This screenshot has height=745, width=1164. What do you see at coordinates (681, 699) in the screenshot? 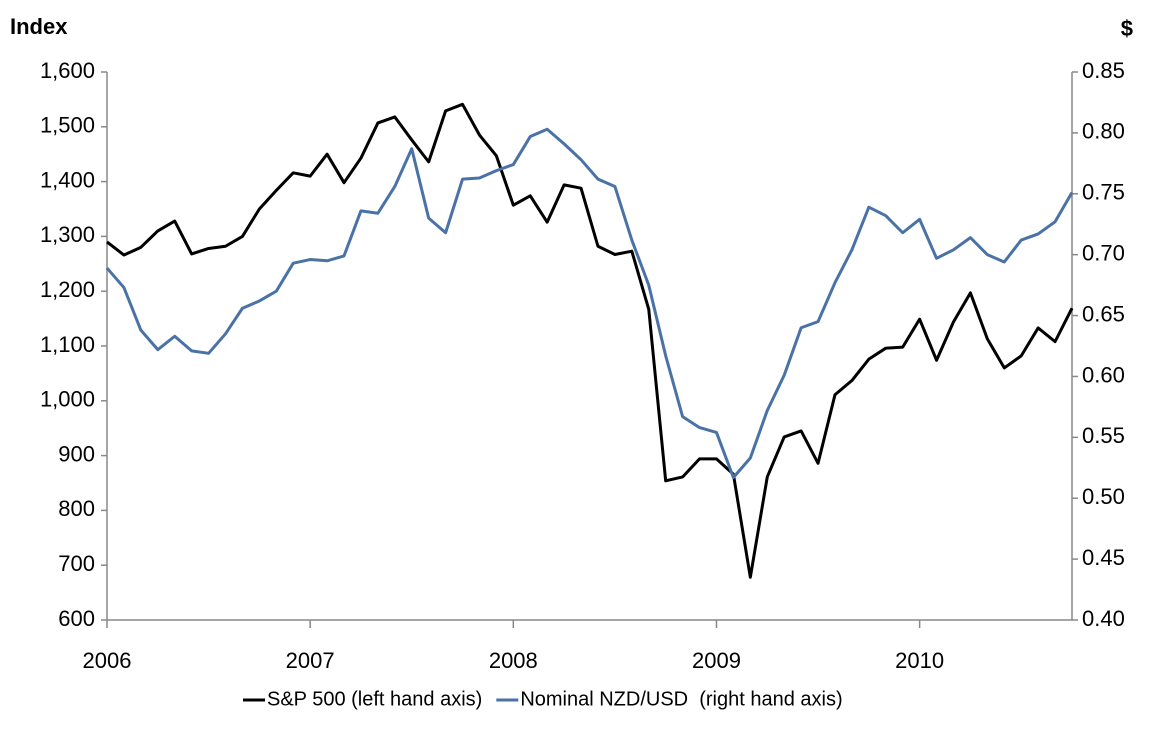
I see `legend-label: Nominal NZD/USD (right hand axis)` at bounding box center [681, 699].